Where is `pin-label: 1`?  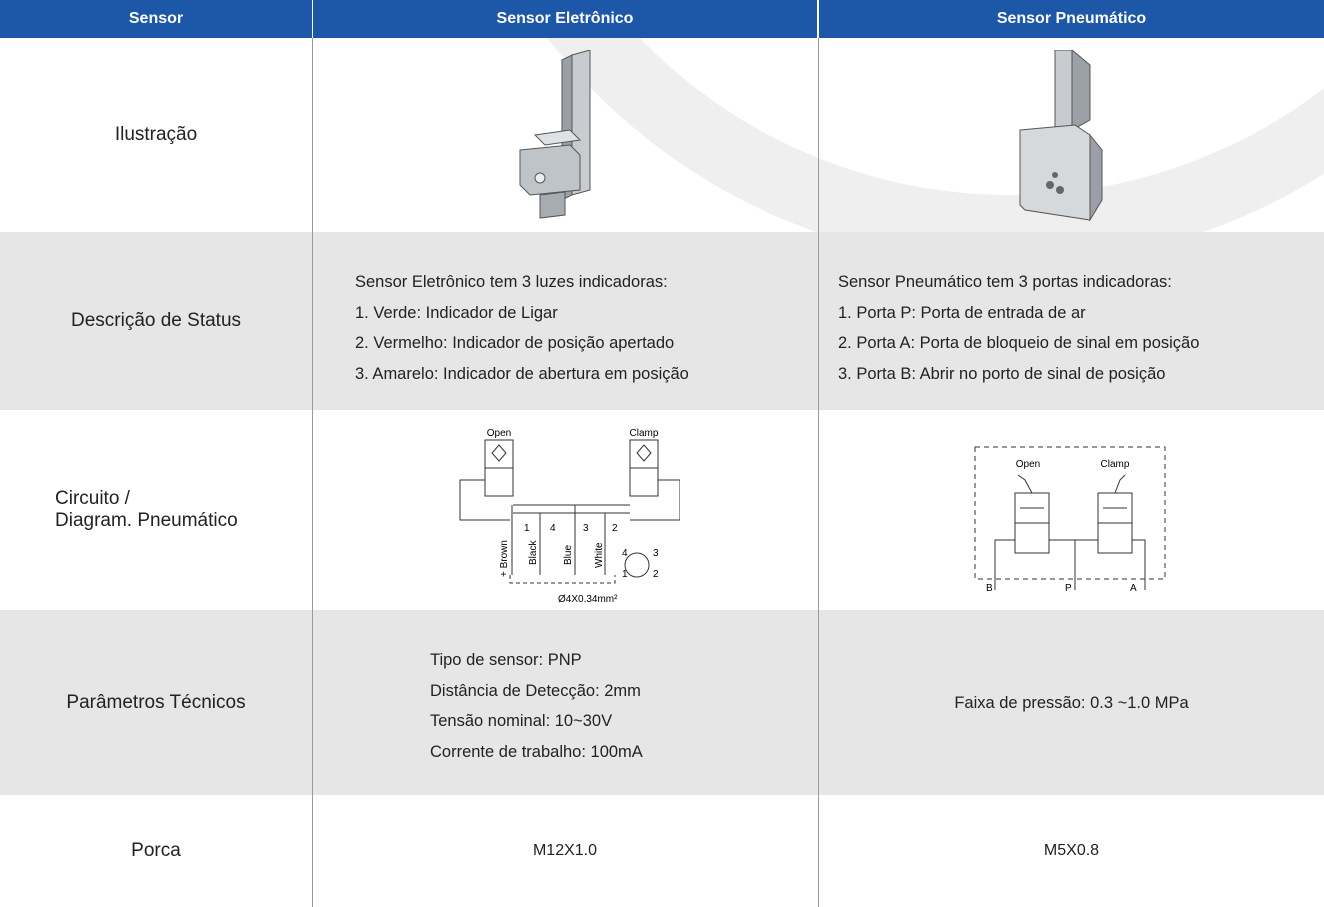
pin-label: 1 is located at coordinates (527, 528).